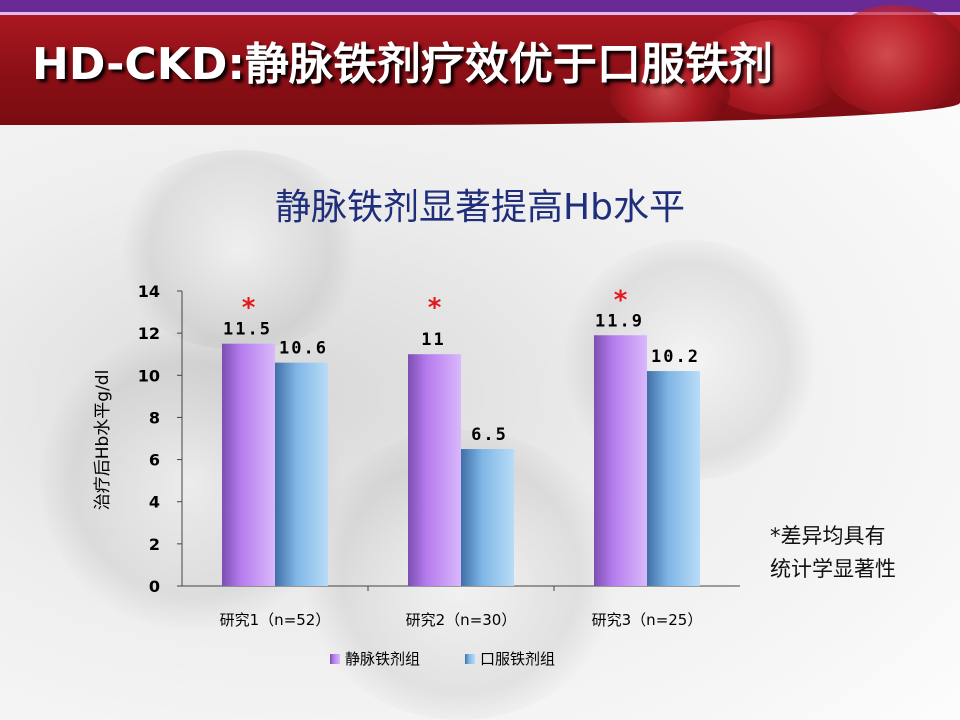 Image resolution: width=960 pixels, height=720 pixels. Describe the element at coordinates (833, 569) in the screenshot. I see `footnote-line-2: 统计学显著性` at that location.